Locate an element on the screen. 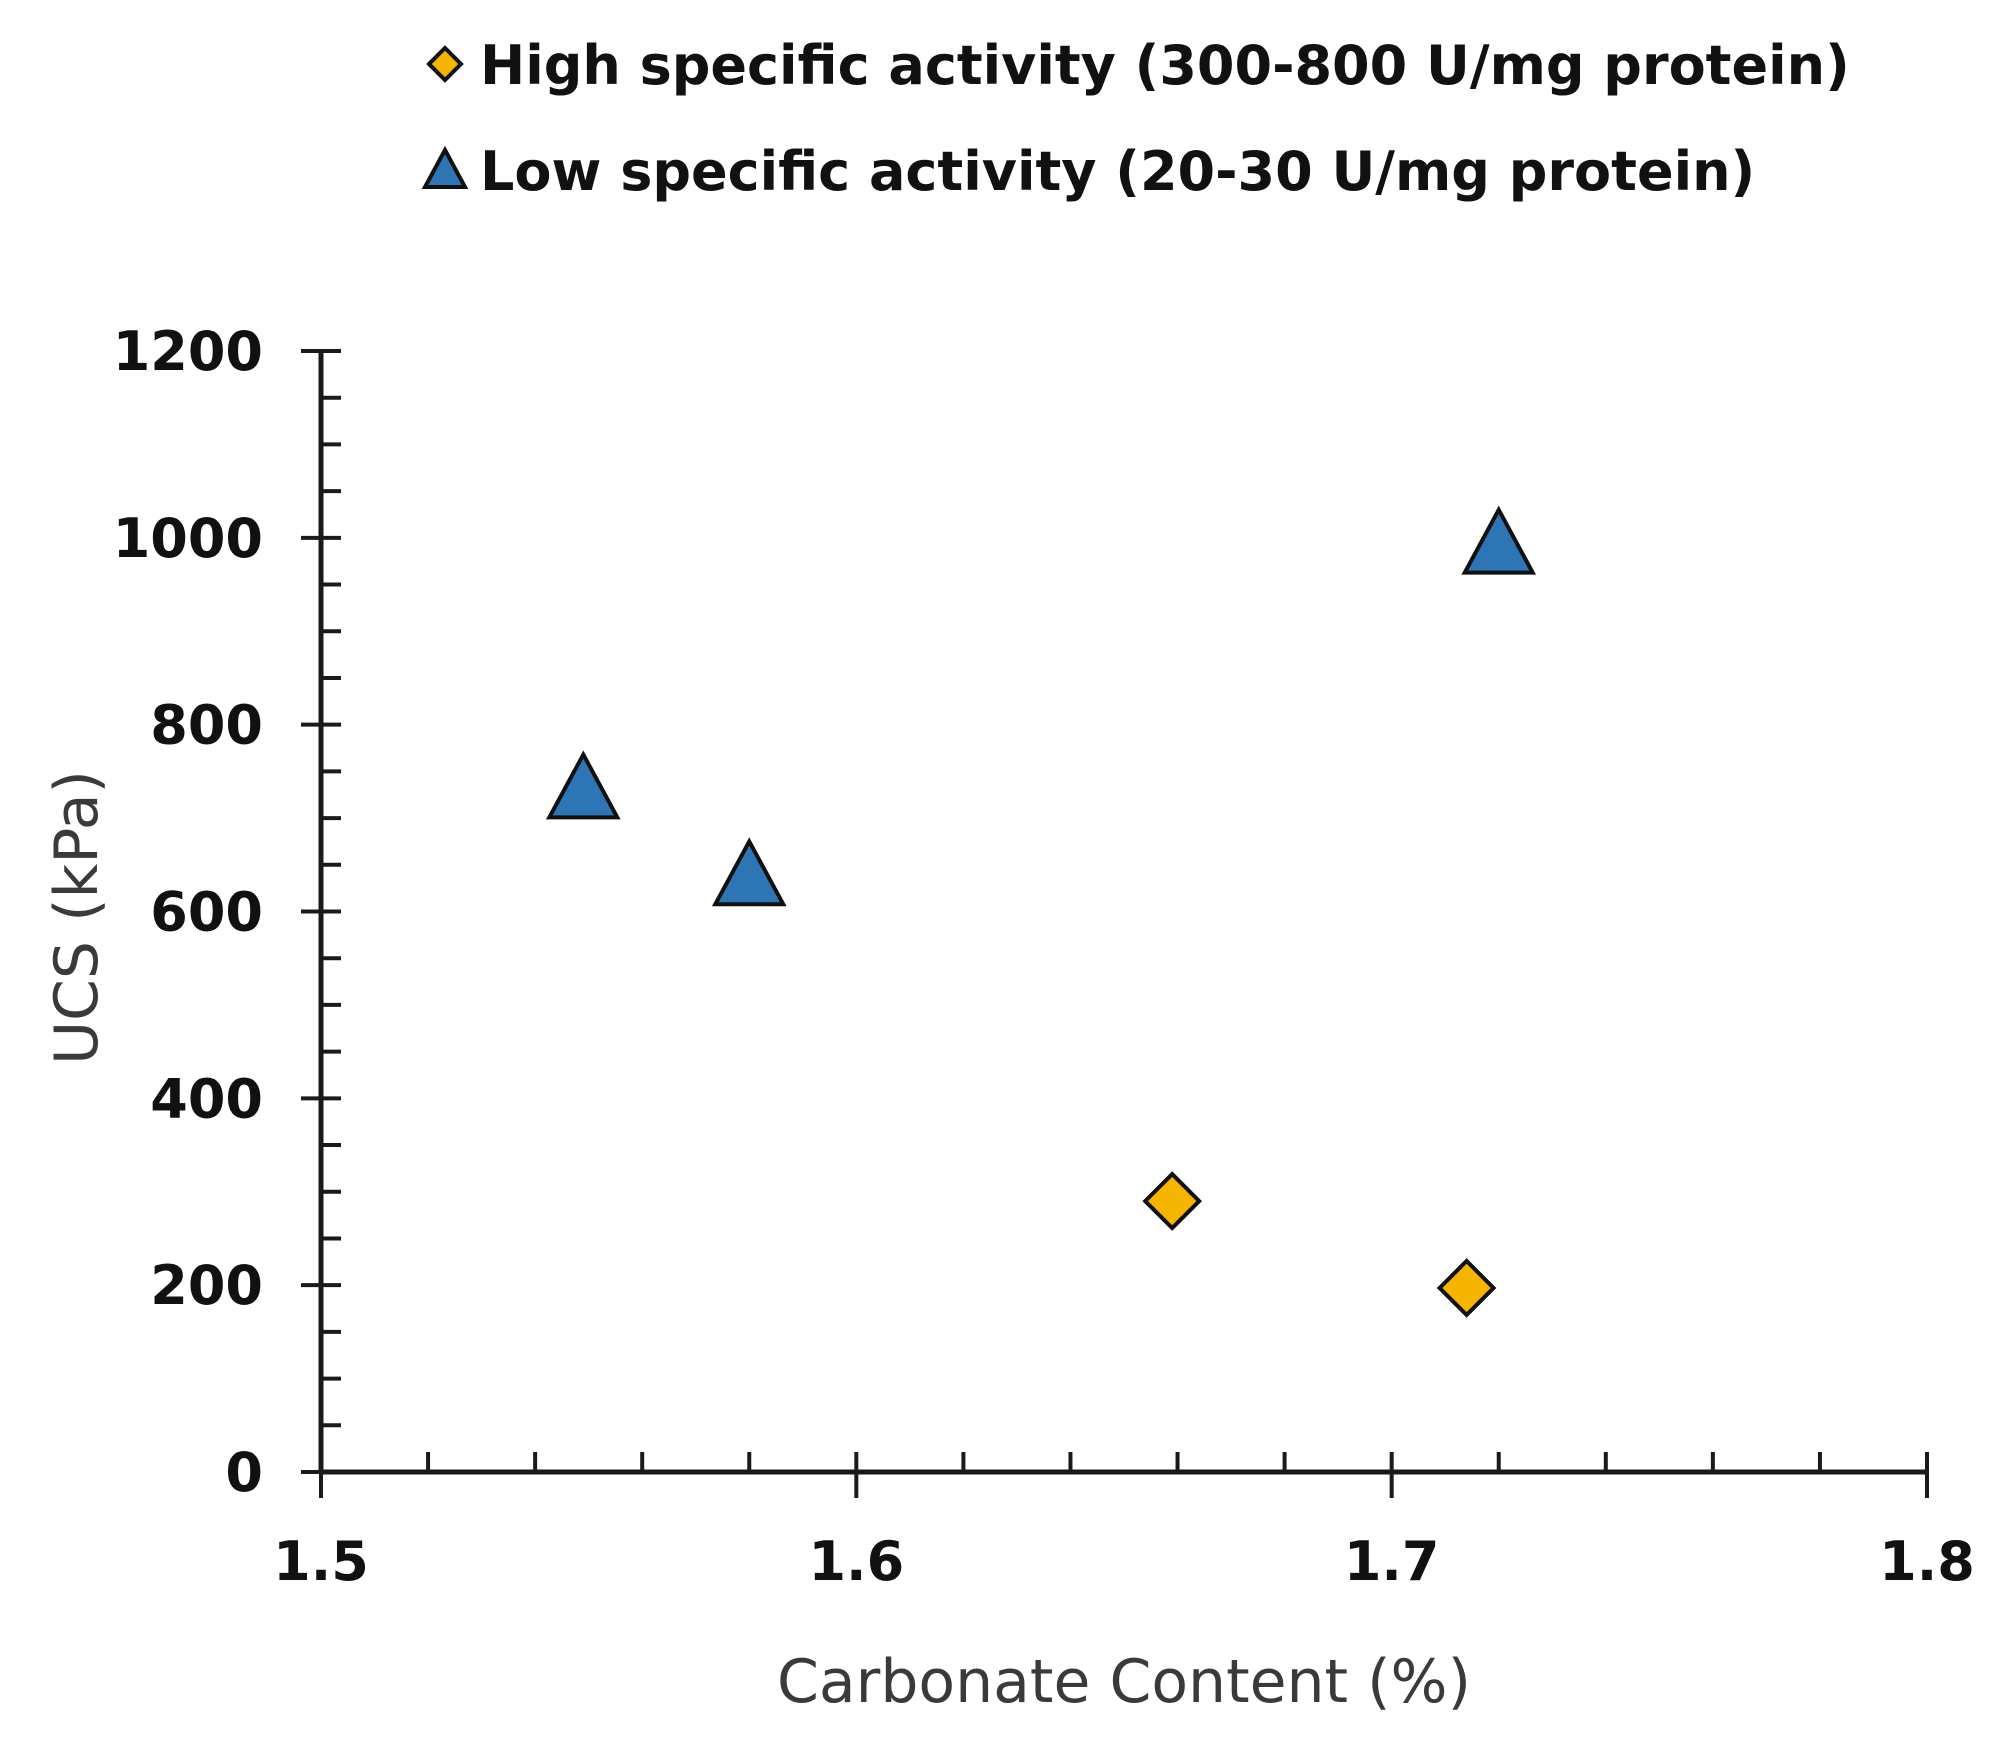 This screenshot has height=1756, width=2016. y-tick-label: 1200 is located at coordinates (188, 351).